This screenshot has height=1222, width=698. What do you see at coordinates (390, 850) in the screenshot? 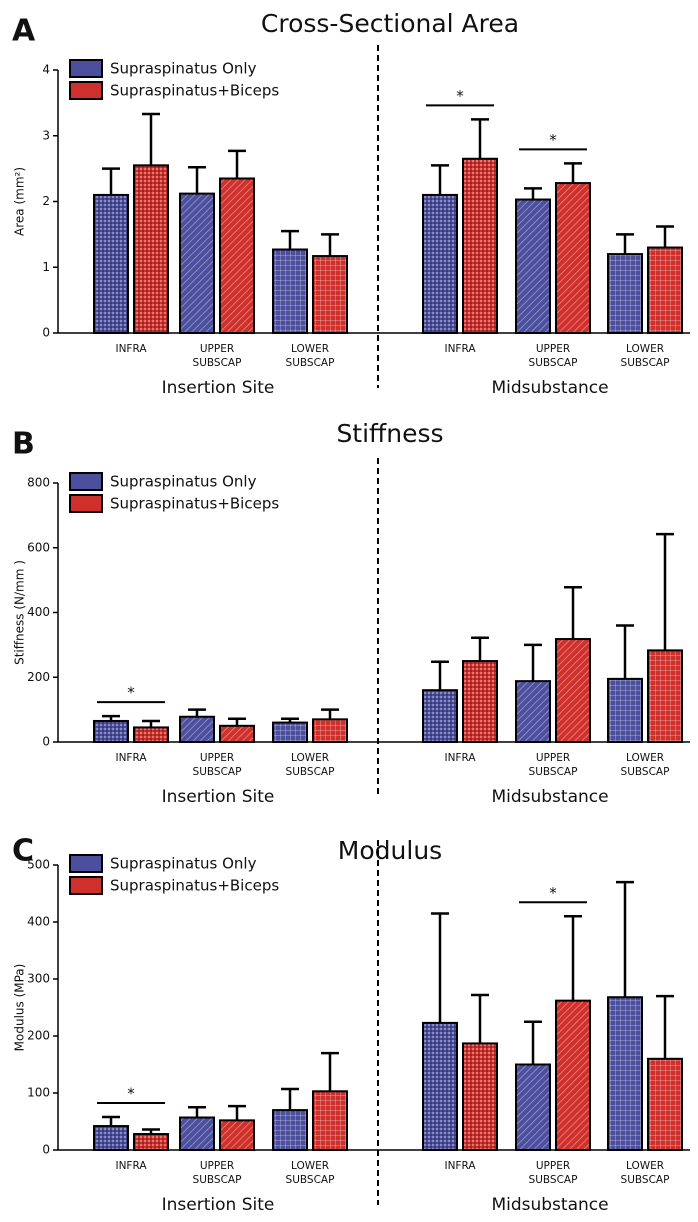
I see `chart-title: Modulus` at bounding box center [390, 850].